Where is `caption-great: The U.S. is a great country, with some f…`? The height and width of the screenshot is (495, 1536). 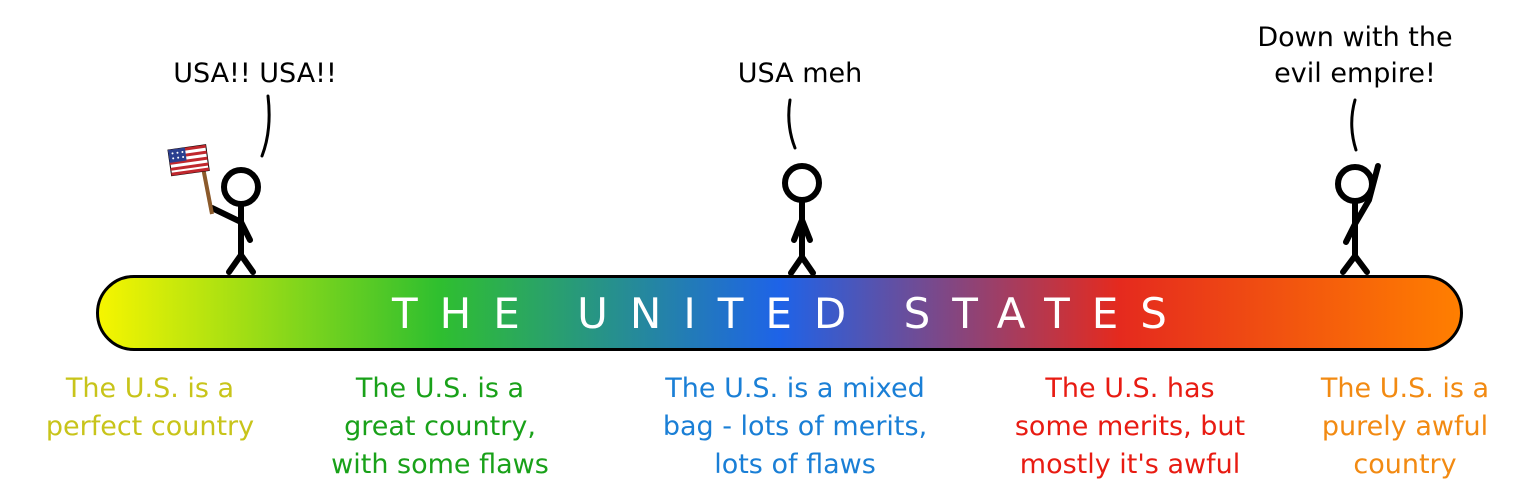
caption-great: The U.S. is a great country, with some f… is located at coordinates (440, 426).